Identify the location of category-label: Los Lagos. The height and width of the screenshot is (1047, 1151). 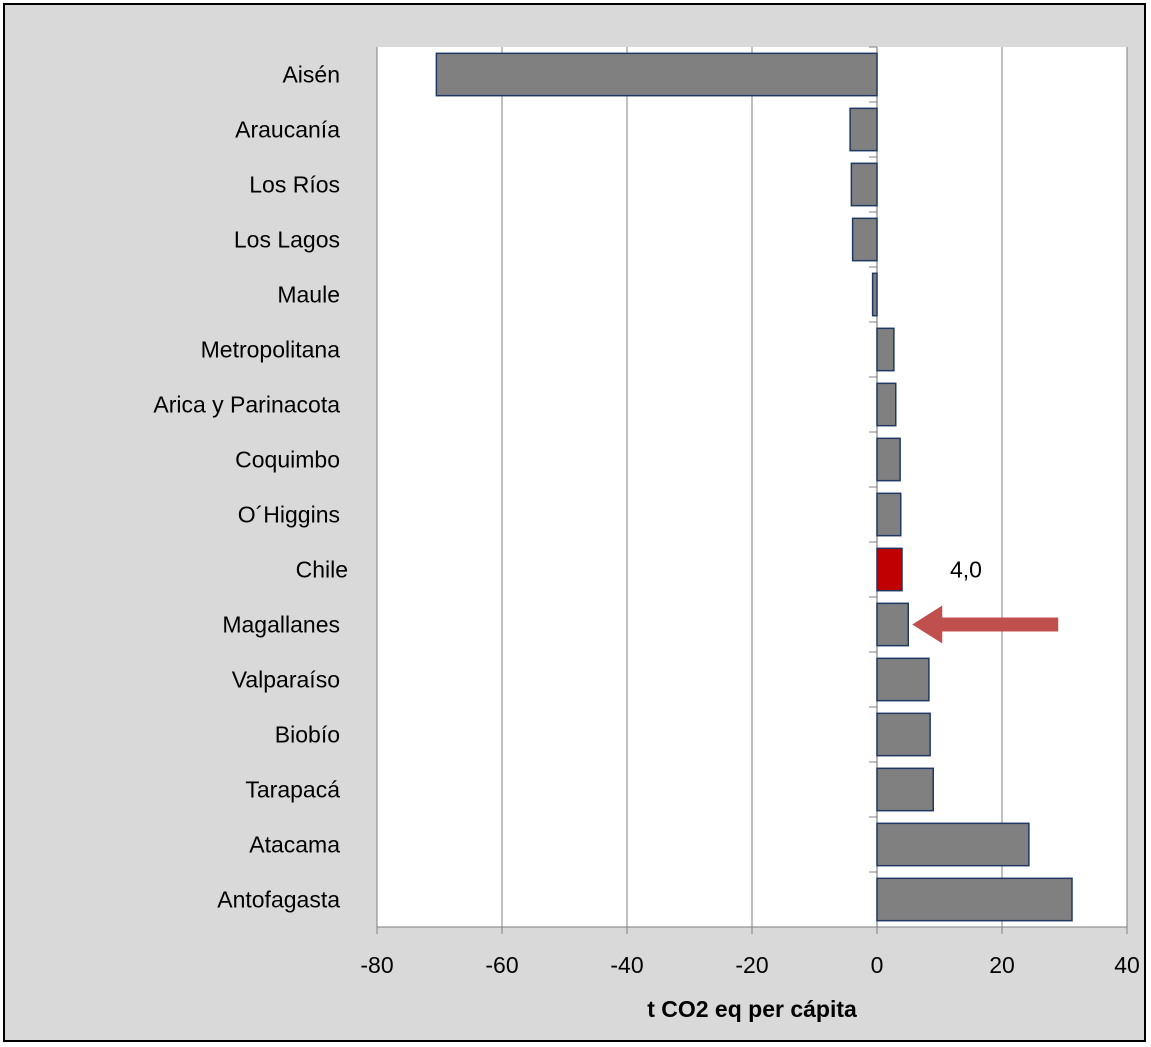
(287, 240).